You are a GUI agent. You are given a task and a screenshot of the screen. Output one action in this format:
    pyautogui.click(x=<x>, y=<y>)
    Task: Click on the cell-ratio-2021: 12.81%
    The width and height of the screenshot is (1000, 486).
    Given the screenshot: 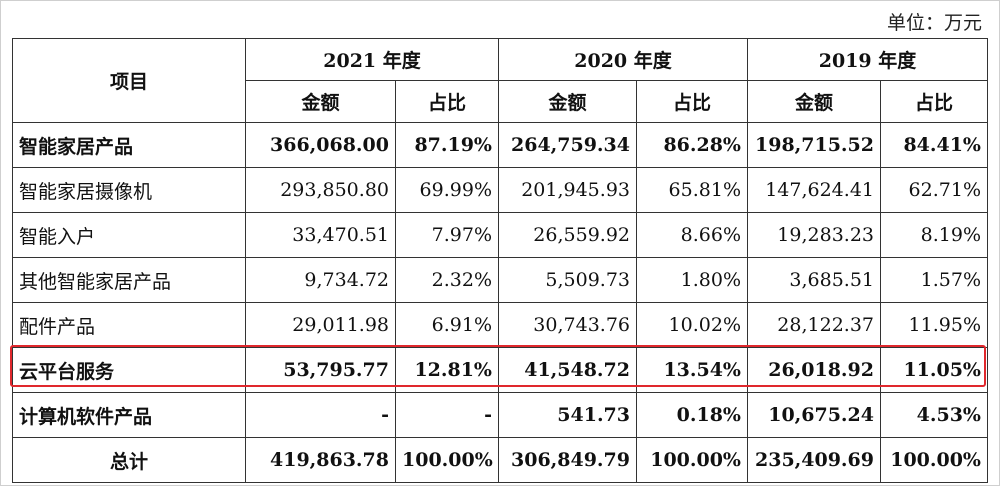 What is the action you would take?
    pyautogui.click(x=447, y=370)
    